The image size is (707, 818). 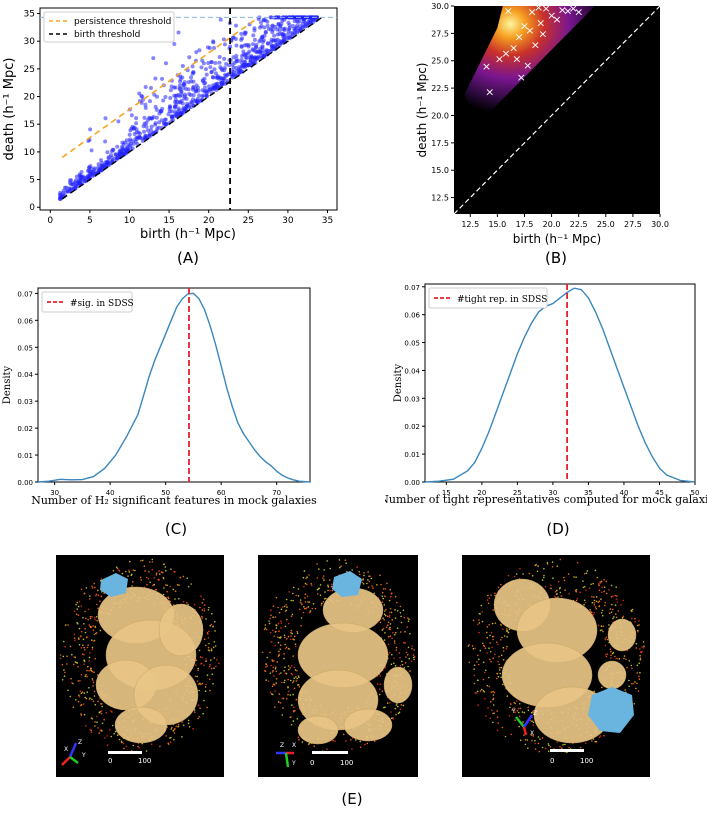 I want to click on y-tick-label: 0.00, so click(x=412, y=483).